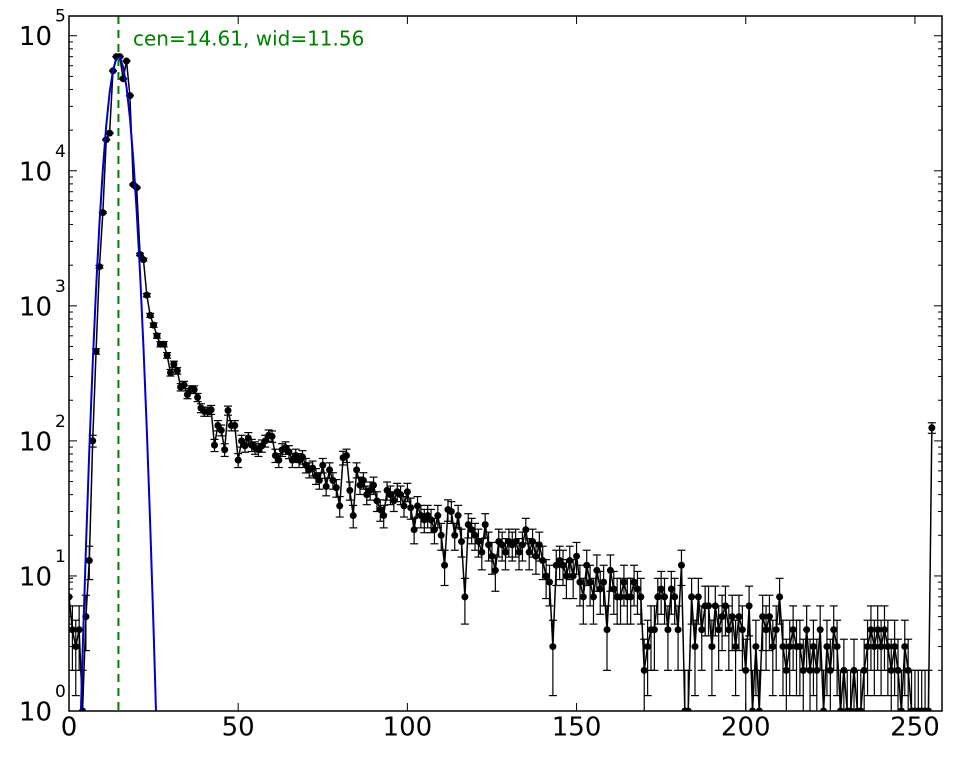 The height and width of the screenshot is (761, 965). I want to click on y-tick-exponent: 1, so click(60, 557).